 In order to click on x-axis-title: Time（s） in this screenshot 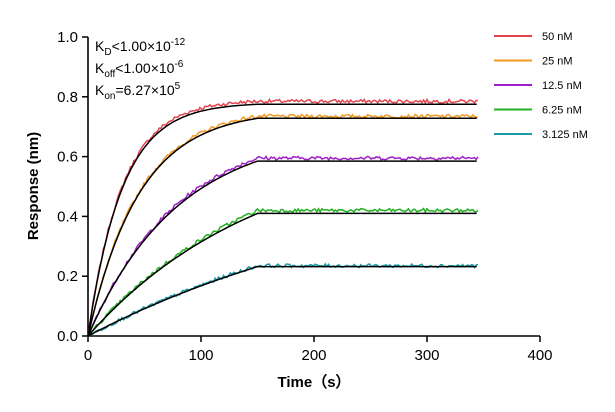, I will do `click(313, 382)`.